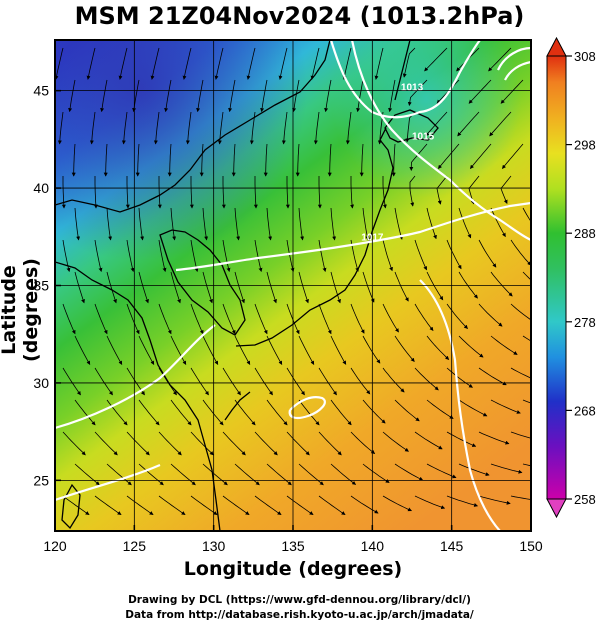 This screenshot has height=625, width=599. Describe the element at coordinates (41, 480) in the screenshot. I see `y-tick-label: 25` at that location.